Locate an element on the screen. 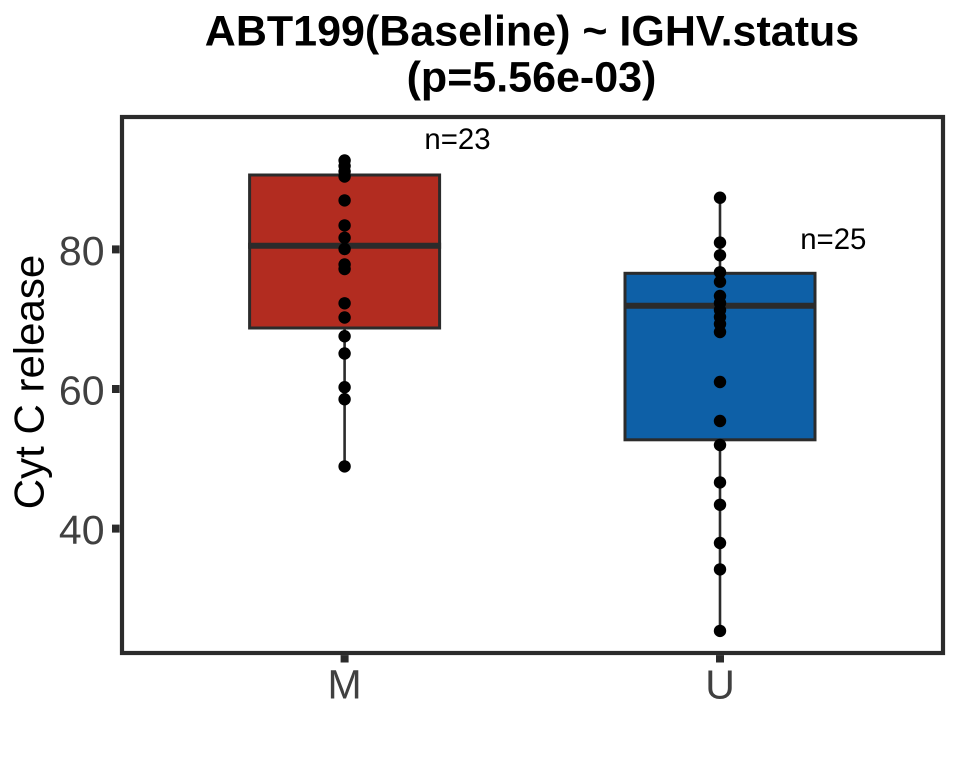  svg-text: n=25 is located at coordinates (833, 239).